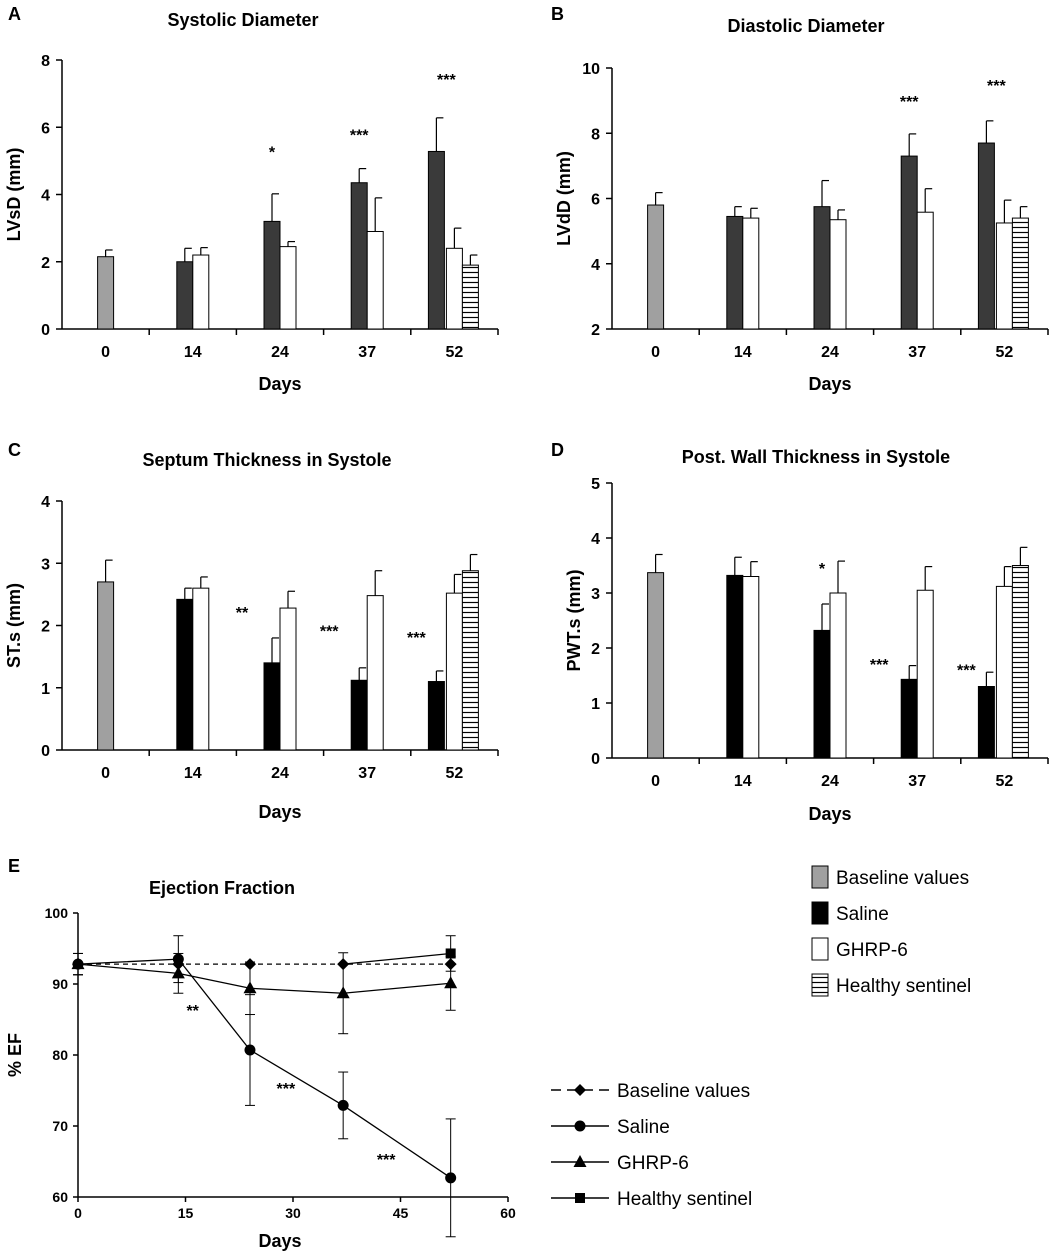 This screenshot has width=1059, height=1253. Describe the element at coordinates (580, 1198) in the screenshot. I see `legend-marker-square` at that location.